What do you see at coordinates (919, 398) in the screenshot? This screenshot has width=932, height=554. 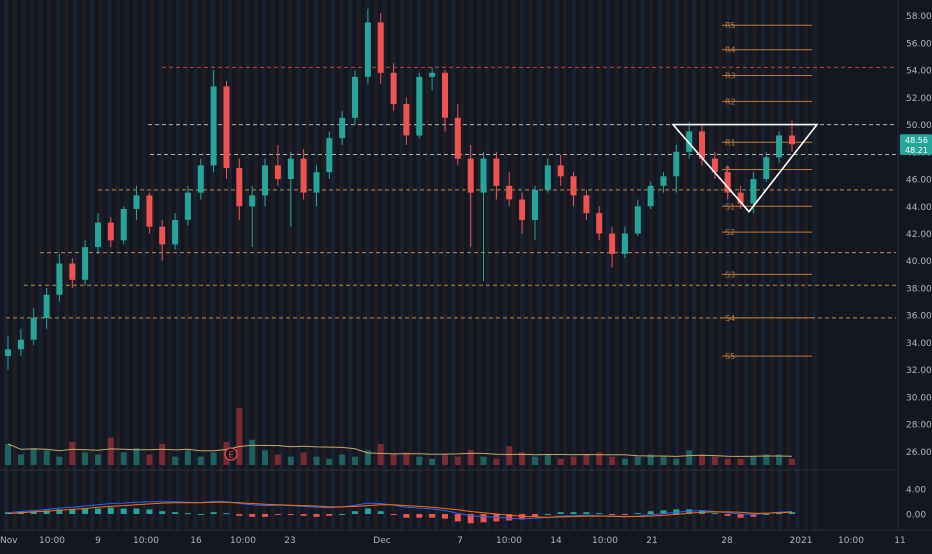 I see `price-axis-tick: 30.00` at bounding box center [919, 398].